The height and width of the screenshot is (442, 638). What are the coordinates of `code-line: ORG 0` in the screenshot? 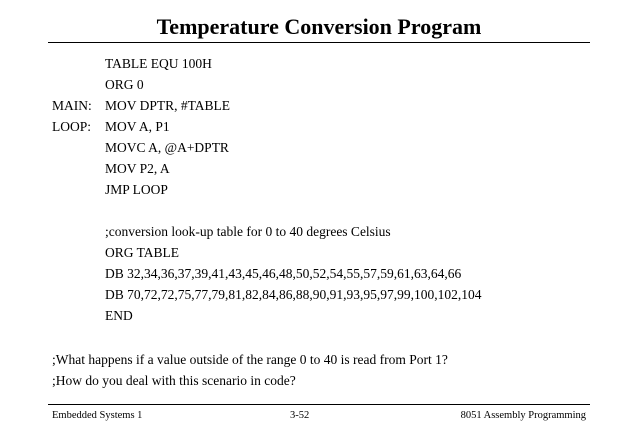 It's located at (319, 84).